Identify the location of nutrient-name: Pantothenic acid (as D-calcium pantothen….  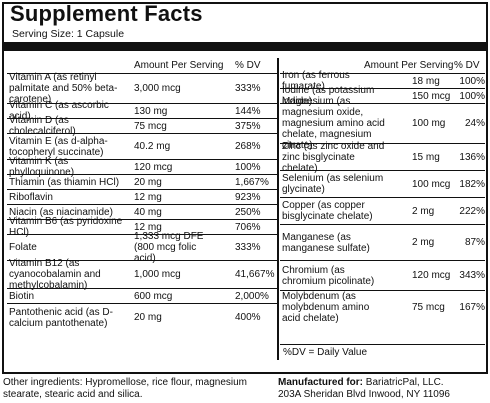
(61, 317).